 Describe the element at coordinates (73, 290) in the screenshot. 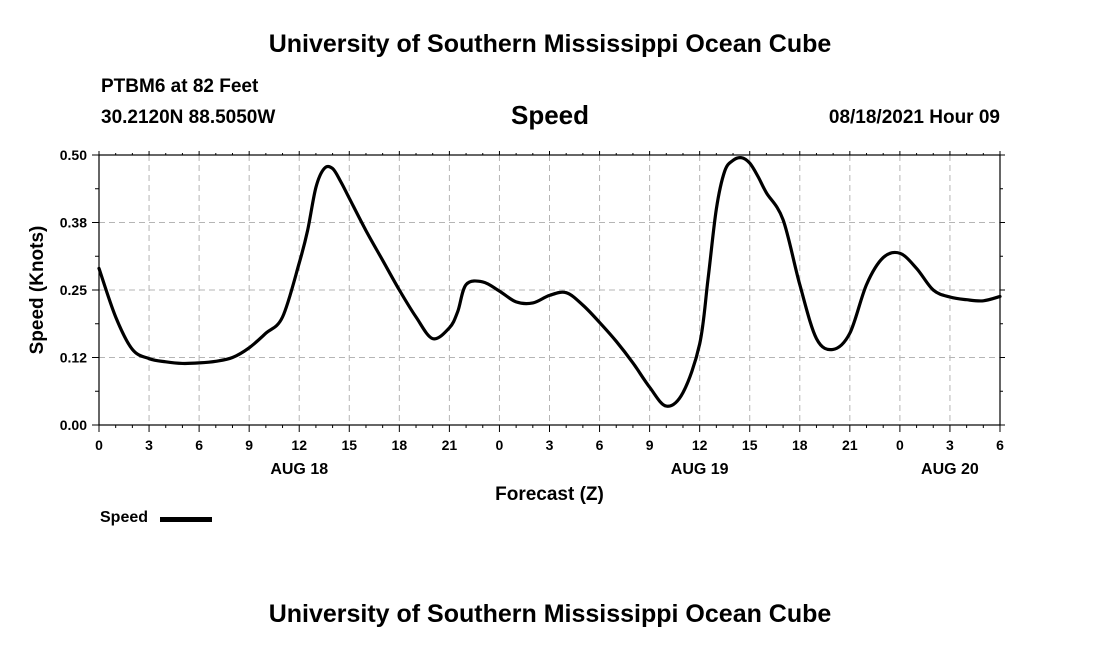

I see `y-tick-label: 0.25` at that location.